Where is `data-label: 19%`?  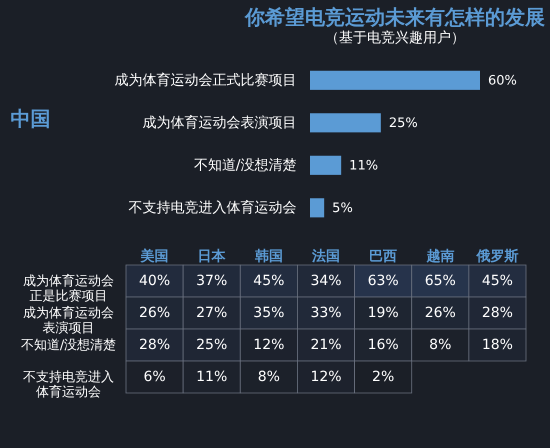 data-label: 19% is located at coordinates (383, 313).